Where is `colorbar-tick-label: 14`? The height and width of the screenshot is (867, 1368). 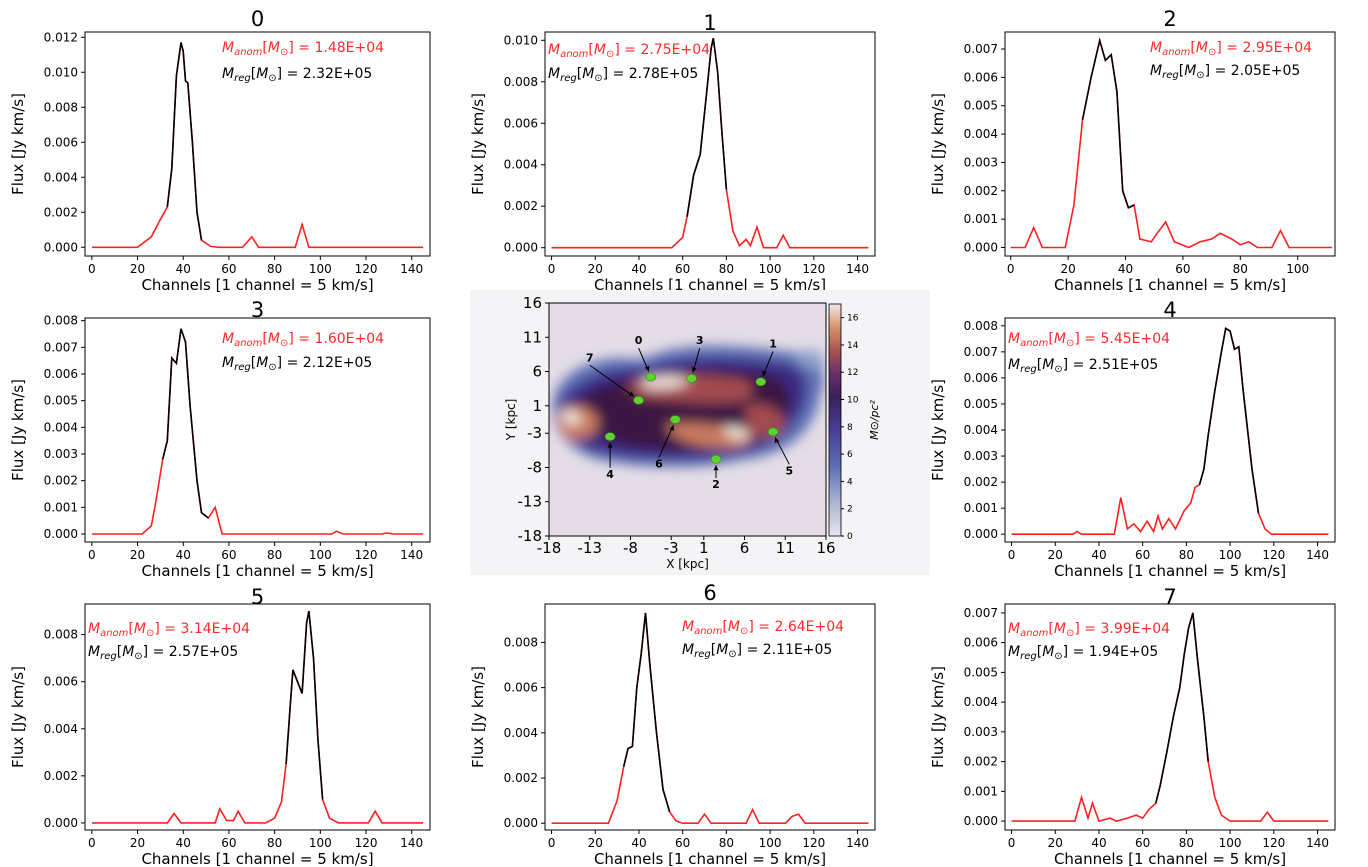 colorbar-tick-label: 14 is located at coordinates (853, 346).